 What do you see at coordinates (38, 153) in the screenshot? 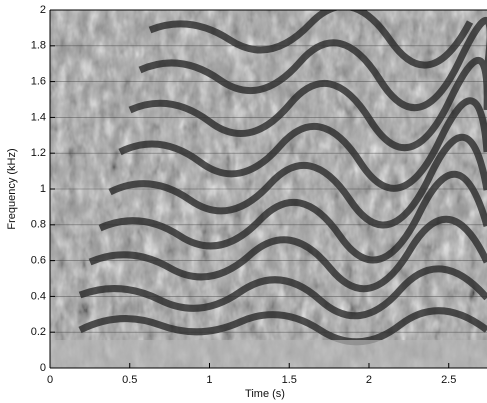
I see `y-tick-label: 1.2` at bounding box center [38, 153].